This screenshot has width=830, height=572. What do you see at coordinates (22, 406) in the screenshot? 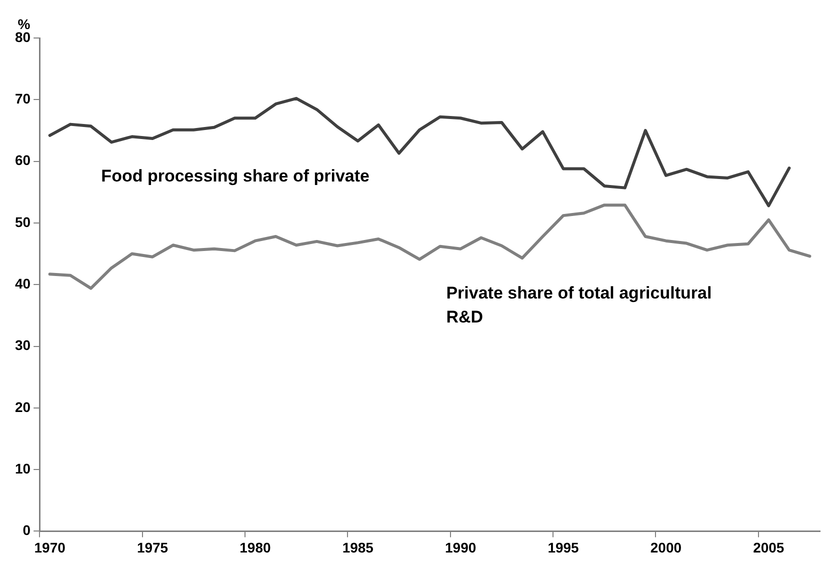
I see `y-tick-label: 20` at bounding box center [22, 406].